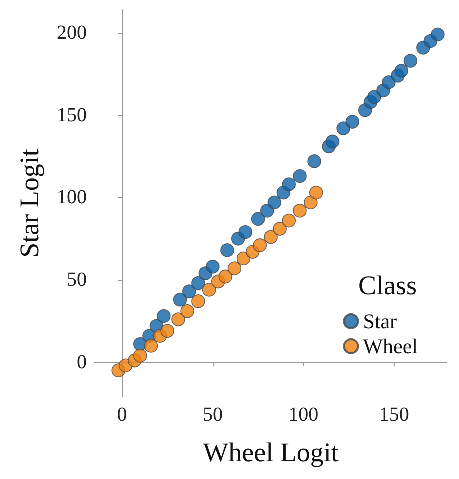 Image resolution: width=459 pixels, height=479 pixels. What do you see at coordinates (388, 285) in the screenshot?
I see `legend-title: Class` at bounding box center [388, 285].